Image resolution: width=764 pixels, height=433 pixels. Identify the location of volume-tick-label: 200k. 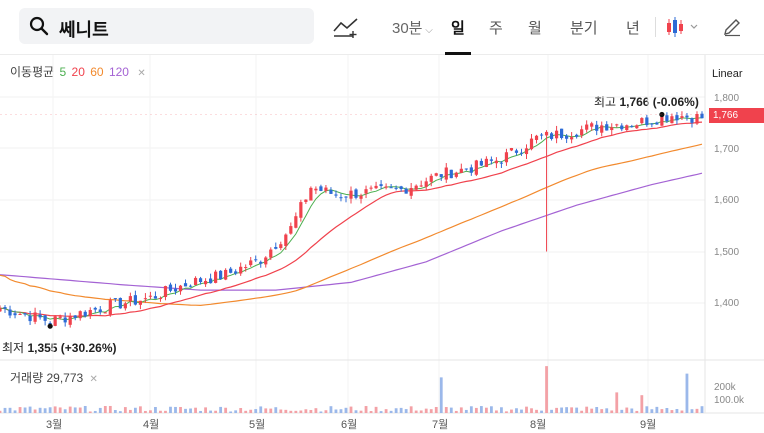
(725, 387).